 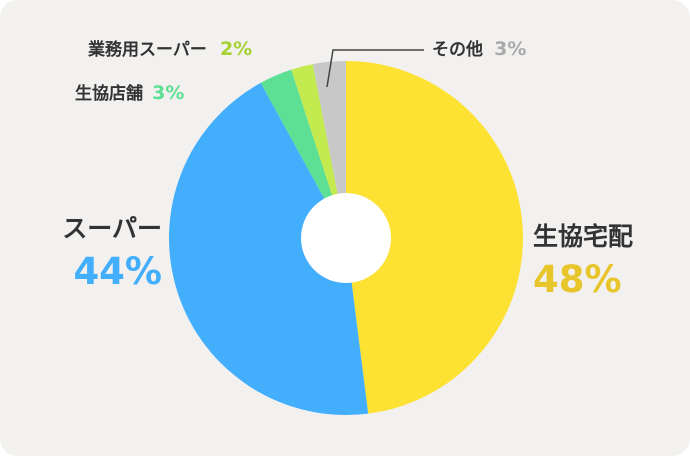 What do you see at coordinates (236, 49) in the screenshot?
I see `label-pct: 2%` at bounding box center [236, 49].